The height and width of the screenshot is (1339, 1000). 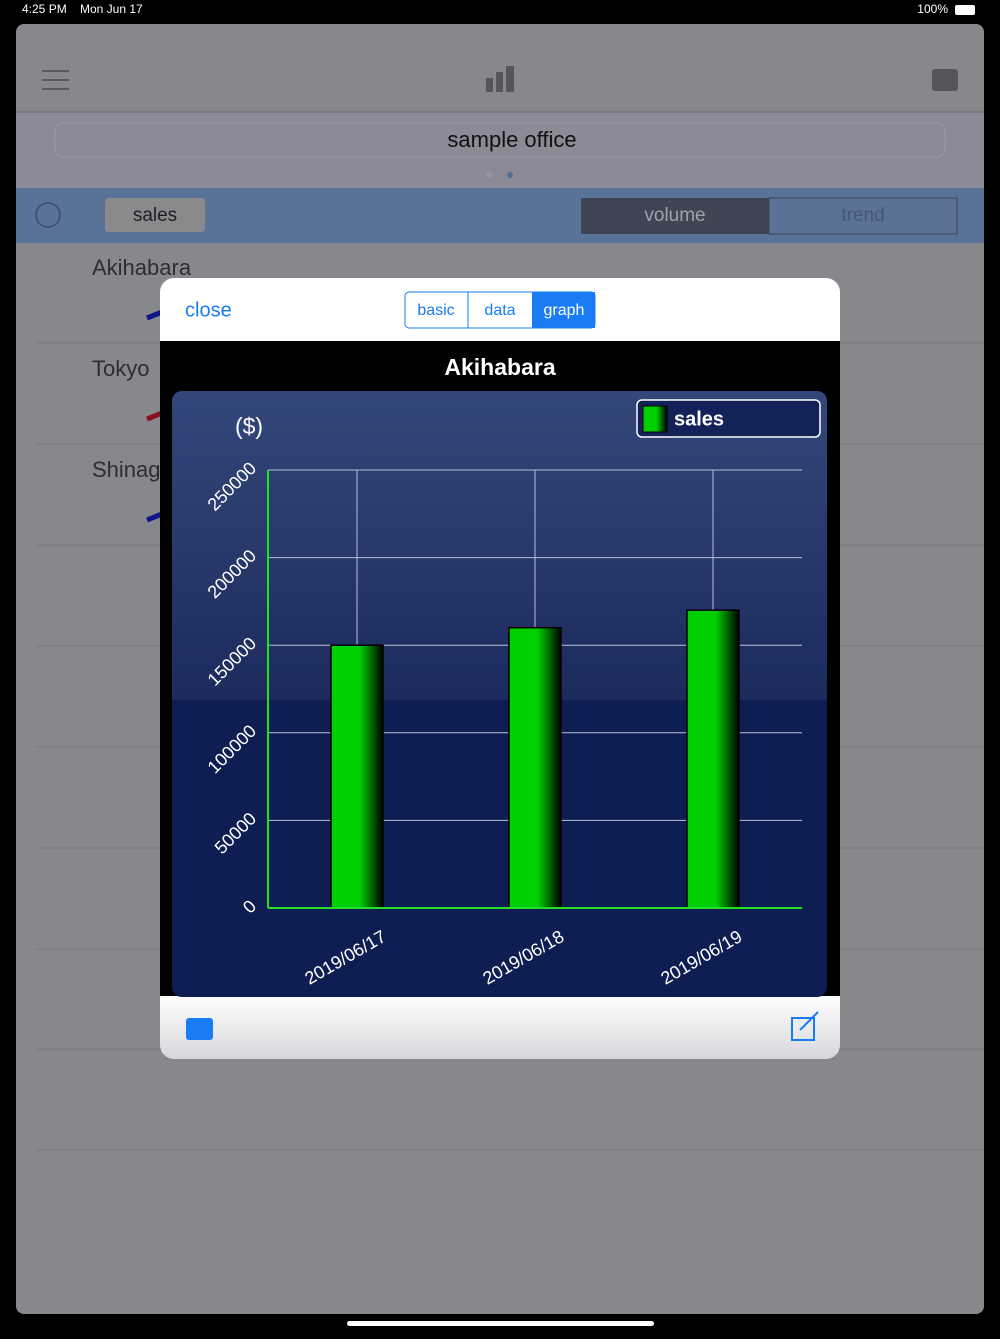 I want to click on metric-button, so click(x=155, y=215).